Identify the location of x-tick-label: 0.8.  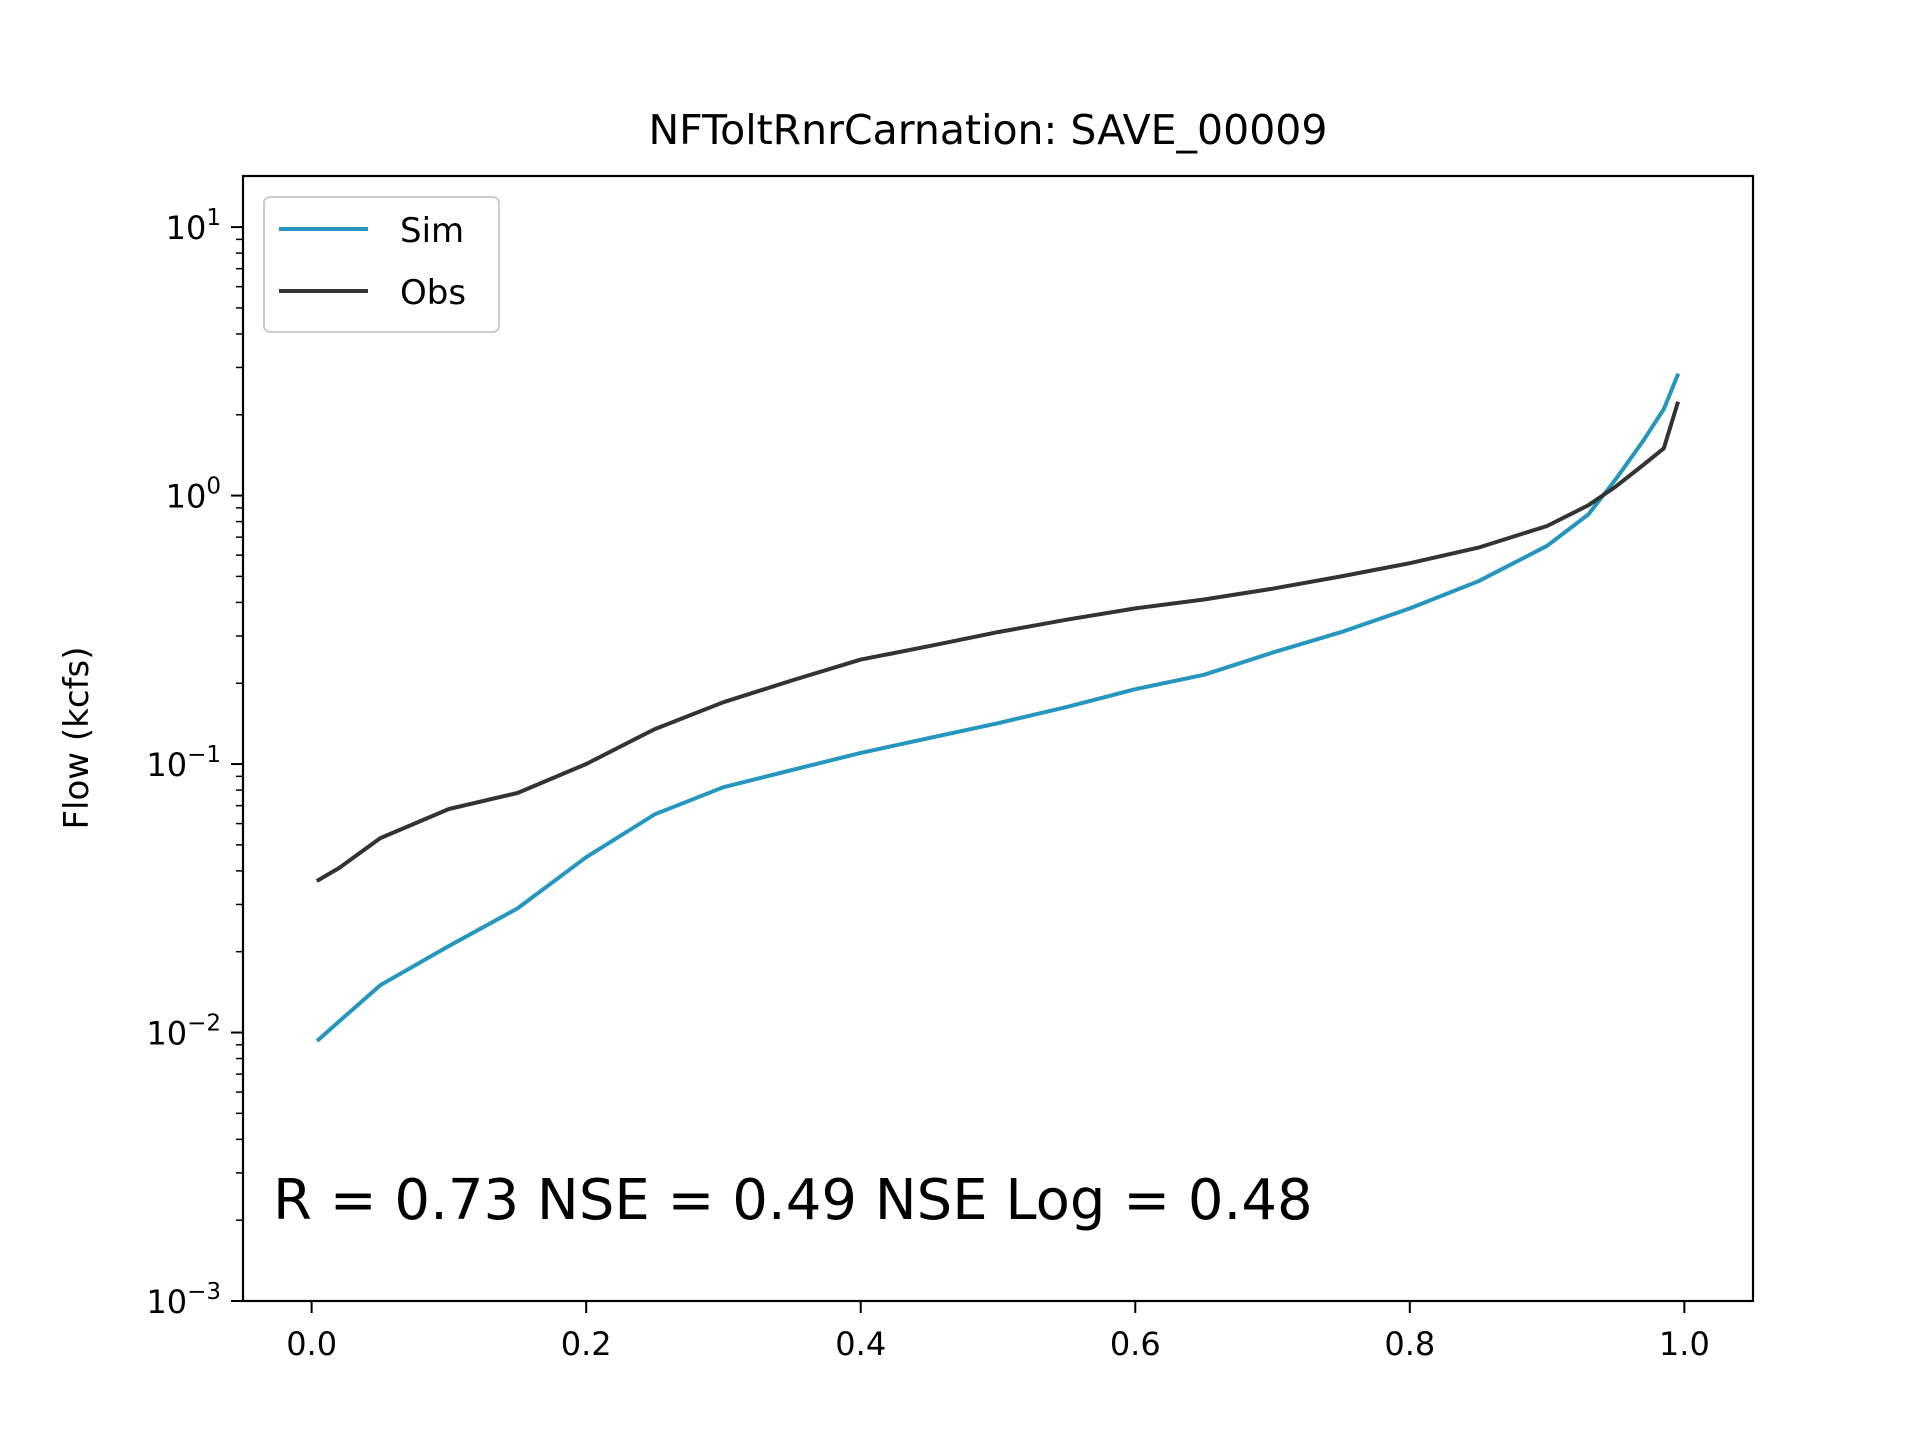
(1409, 1344).